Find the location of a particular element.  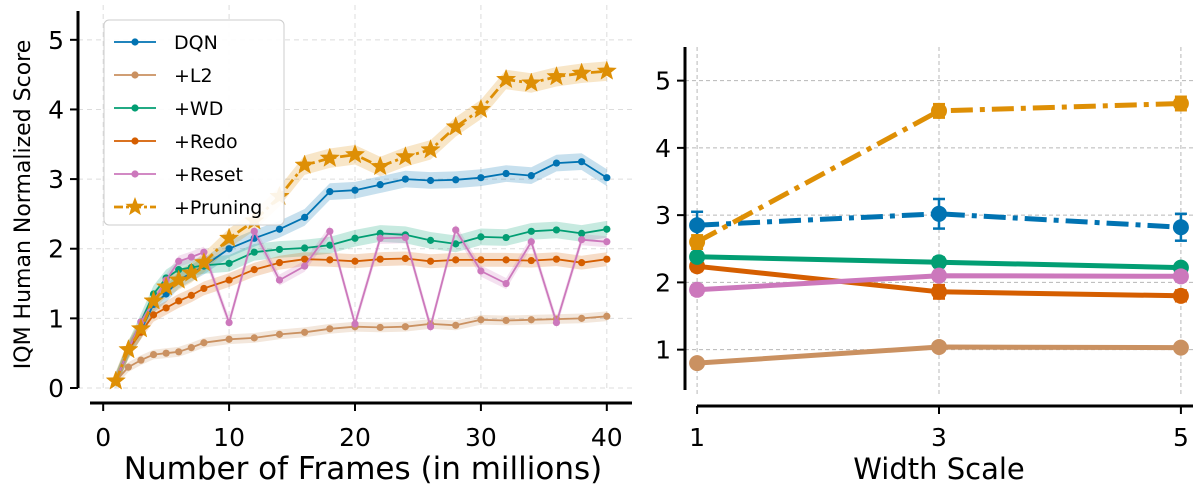

right-x-tick-label: 1 is located at coordinates (697, 437).